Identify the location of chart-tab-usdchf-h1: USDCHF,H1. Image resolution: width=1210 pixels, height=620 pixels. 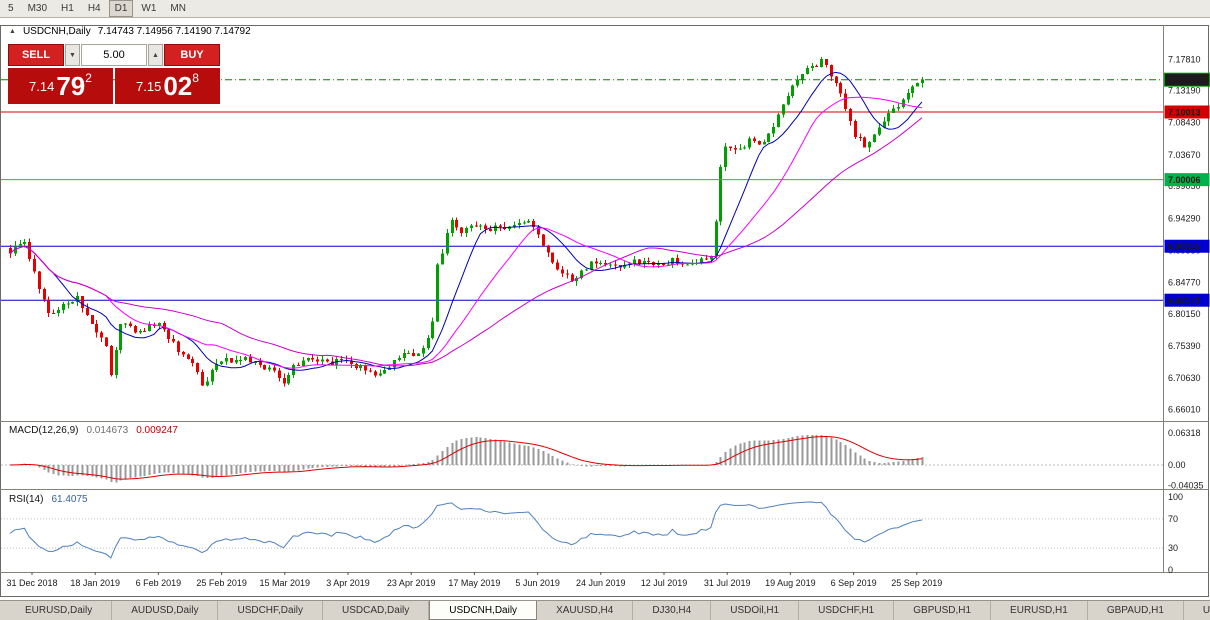
(847, 610).